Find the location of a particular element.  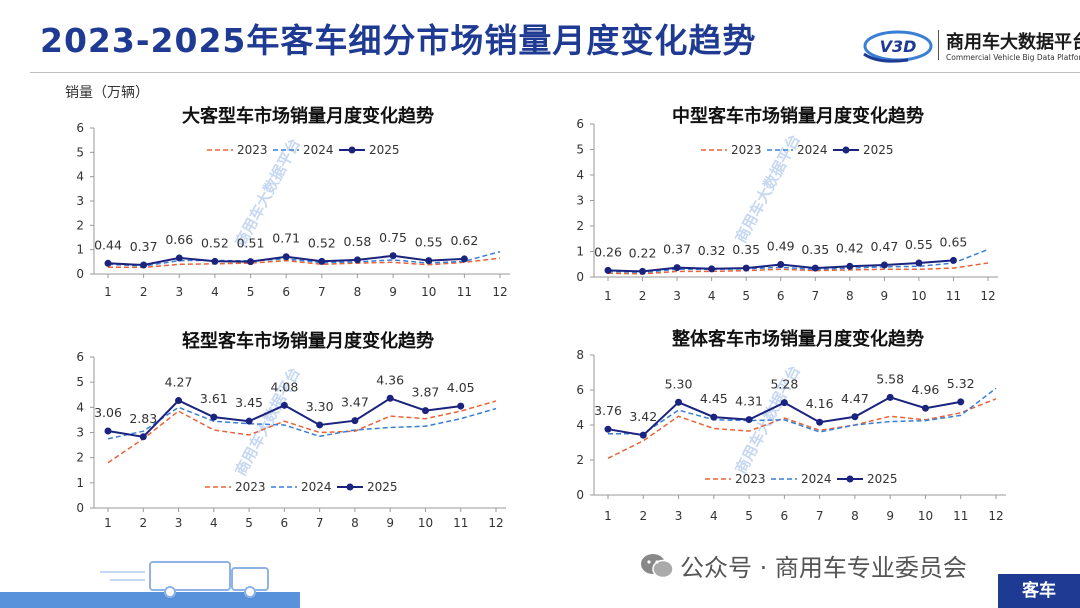

data-label: 0.71 is located at coordinates (286, 238).